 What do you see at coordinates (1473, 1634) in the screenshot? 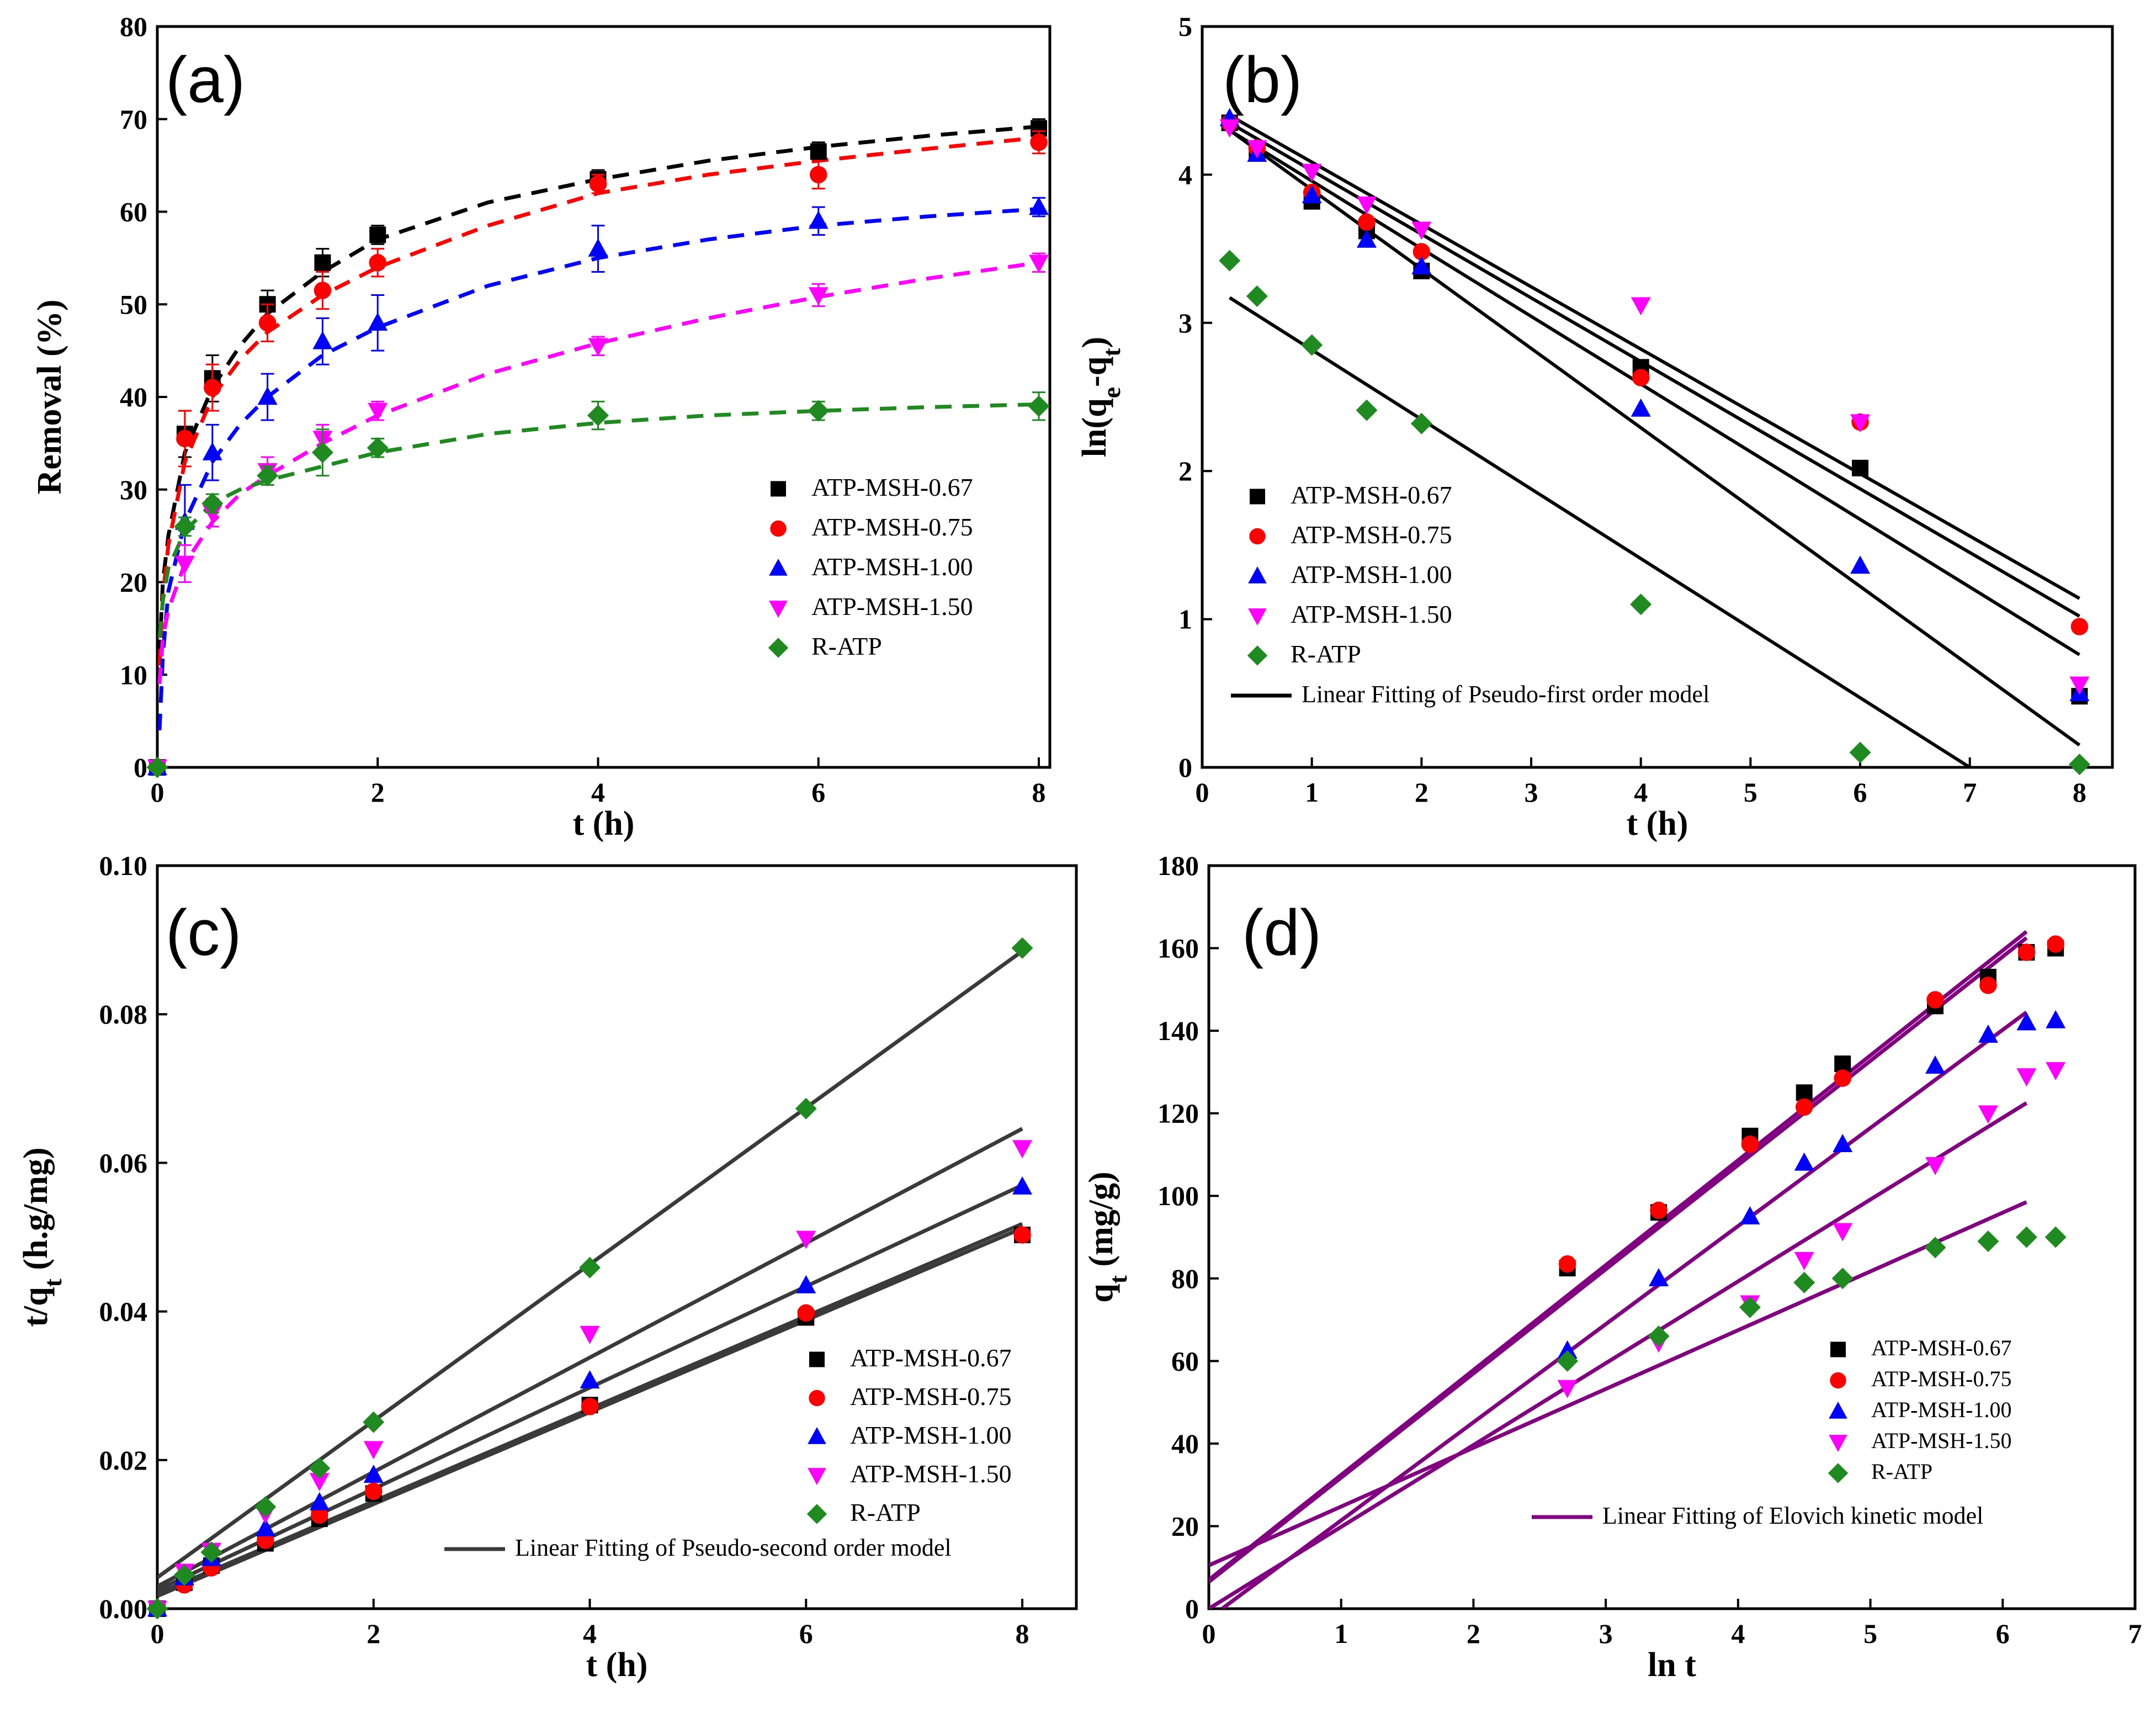
I see `panel-d-x-tick-label: 2` at bounding box center [1473, 1634].